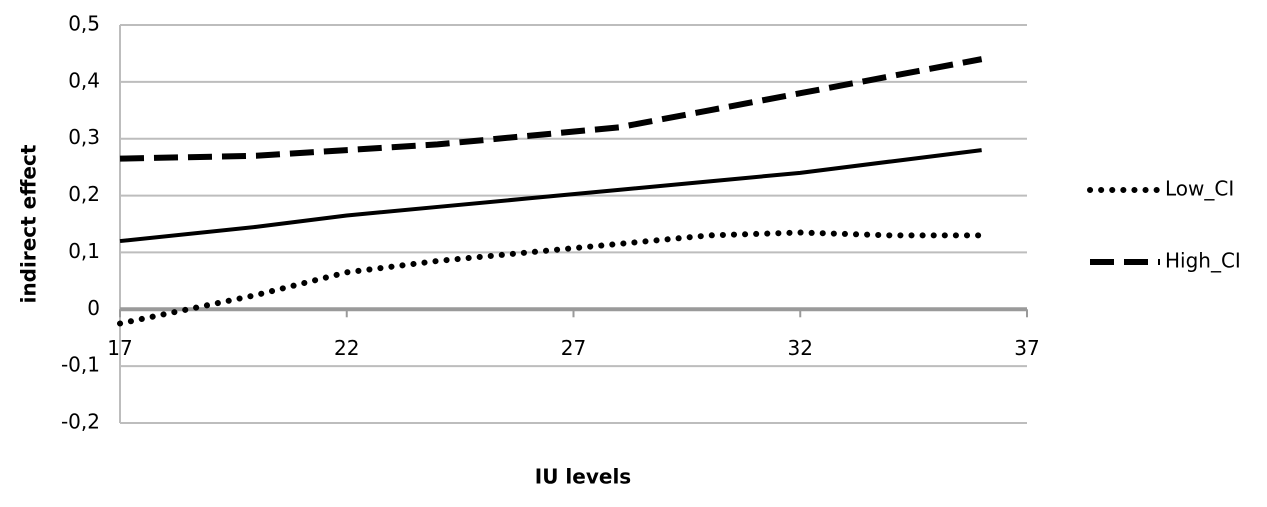 This screenshot has width=1267, height=507. Describe the element at coordinates (84, 80) in the screenshot. I see `y-tick-label: 0,4` at that location.